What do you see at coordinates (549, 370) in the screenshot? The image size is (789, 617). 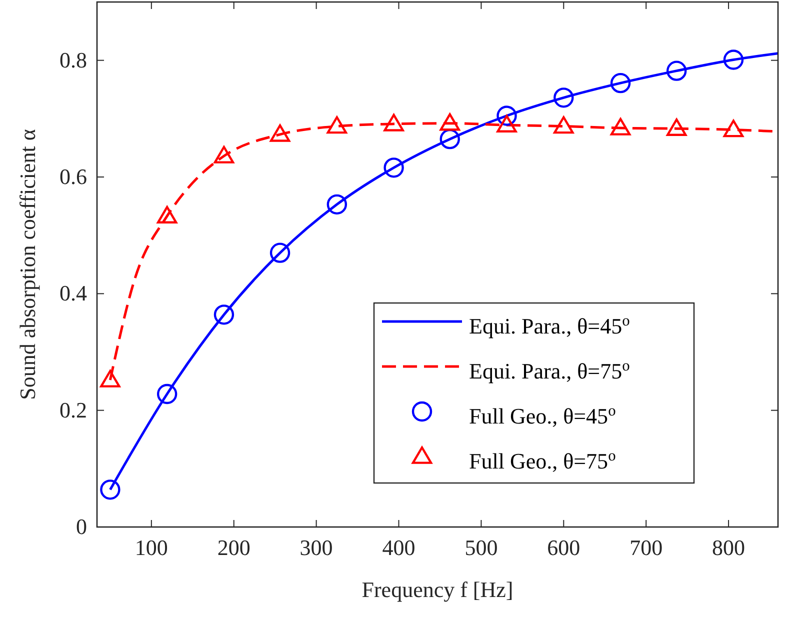 I see `legend-label: Equi. Para., θ=75$^{o}$` at bounding box center [549, 370].